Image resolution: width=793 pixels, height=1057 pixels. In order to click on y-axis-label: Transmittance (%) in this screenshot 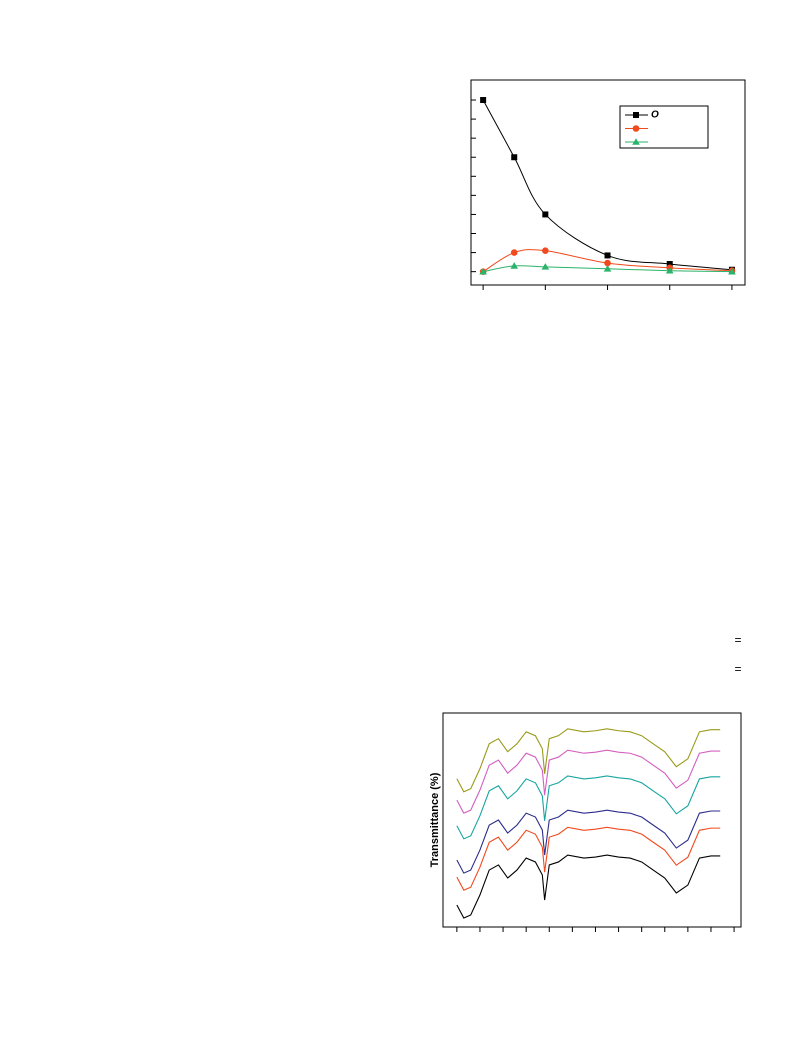, I will do `click(435, 819)`.